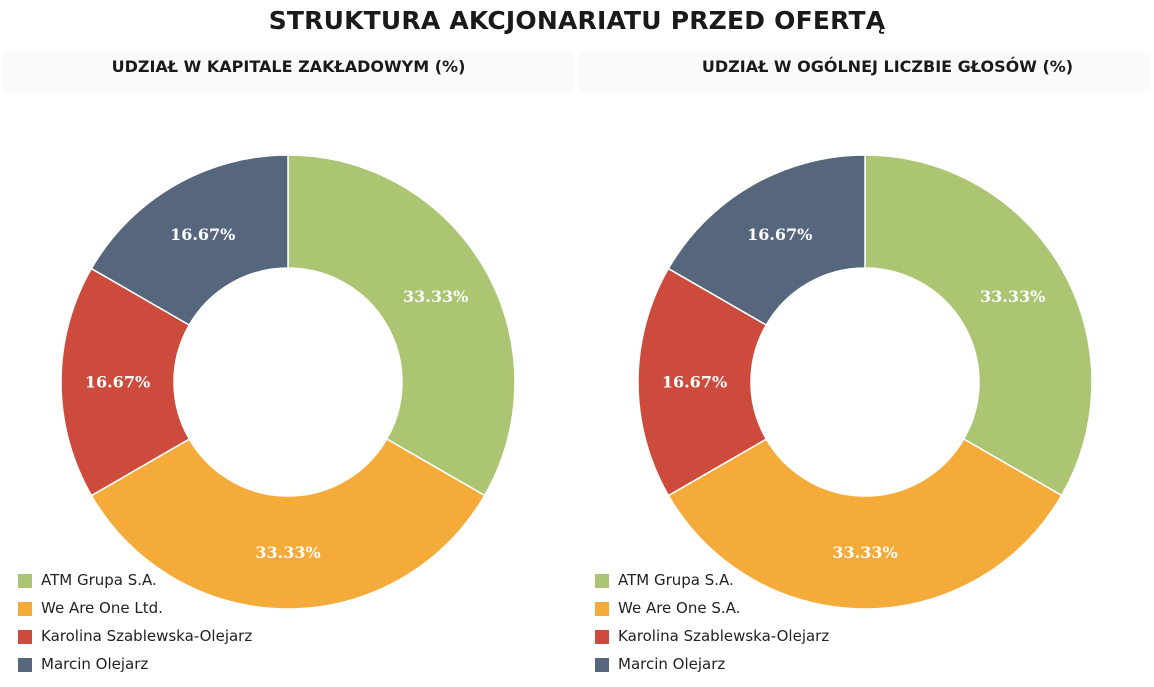  Describe the element at coordinates (102, 608) in the screenshot. I see `legend-label: We Are One Ltd.` at that location.